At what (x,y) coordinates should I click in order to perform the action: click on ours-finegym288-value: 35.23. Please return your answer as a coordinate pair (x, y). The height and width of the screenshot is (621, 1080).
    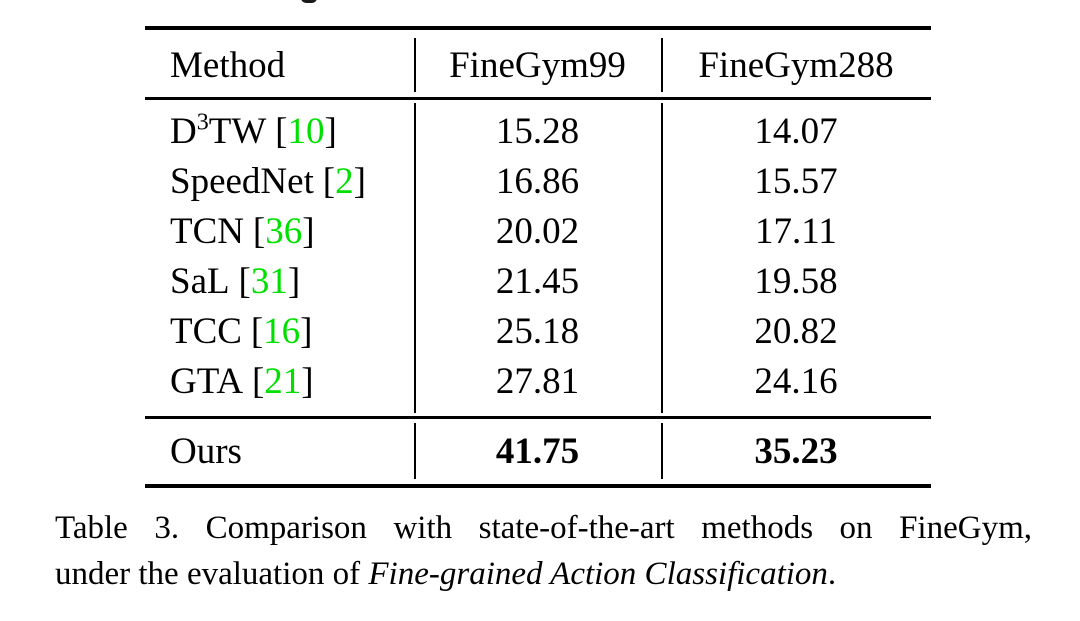
    Looking at the image, I should click on (796, 451).